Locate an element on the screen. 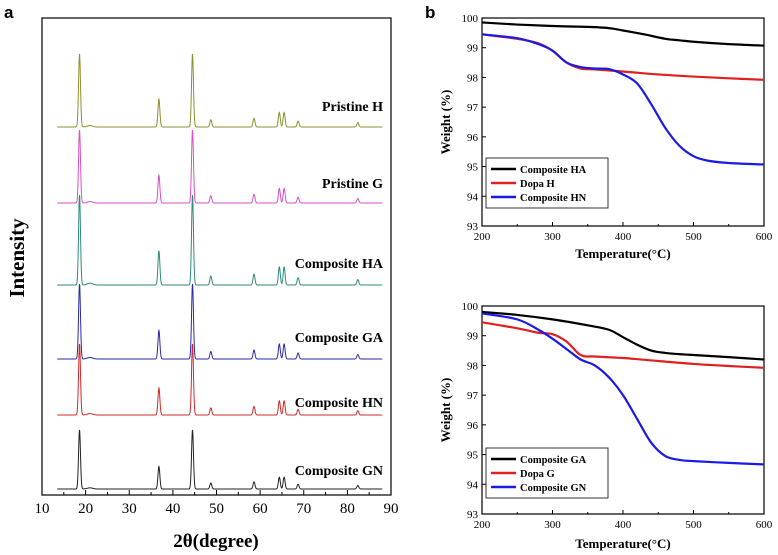  panel-label-b: b is located at coordinates (430, 12).